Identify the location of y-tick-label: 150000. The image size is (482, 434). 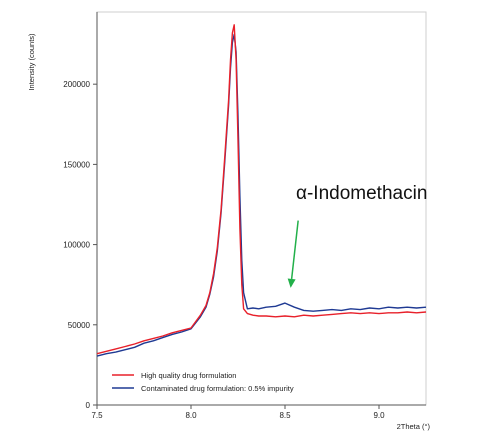
(76, 164).